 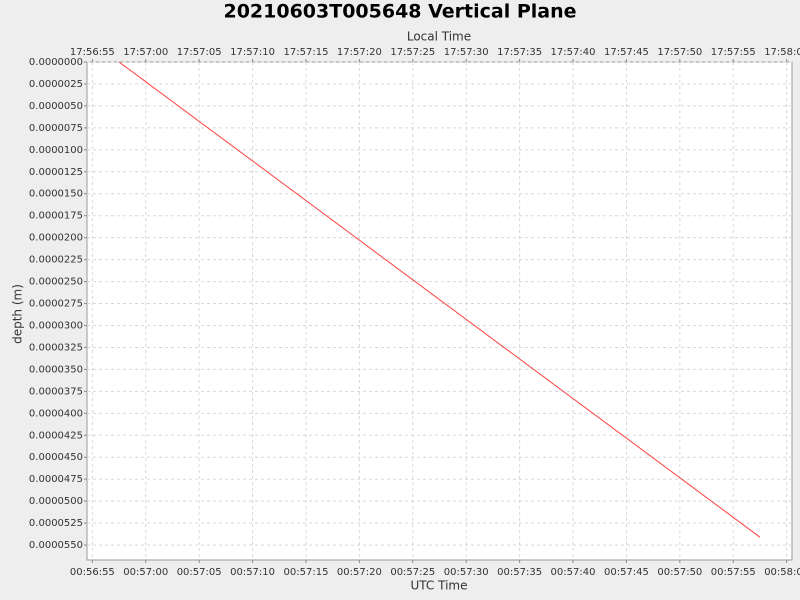 What do you see at coordinates (56, 238) in the screenshot?
I see `y-tick-label: 0.0000200` at bounding box center [56, 238].